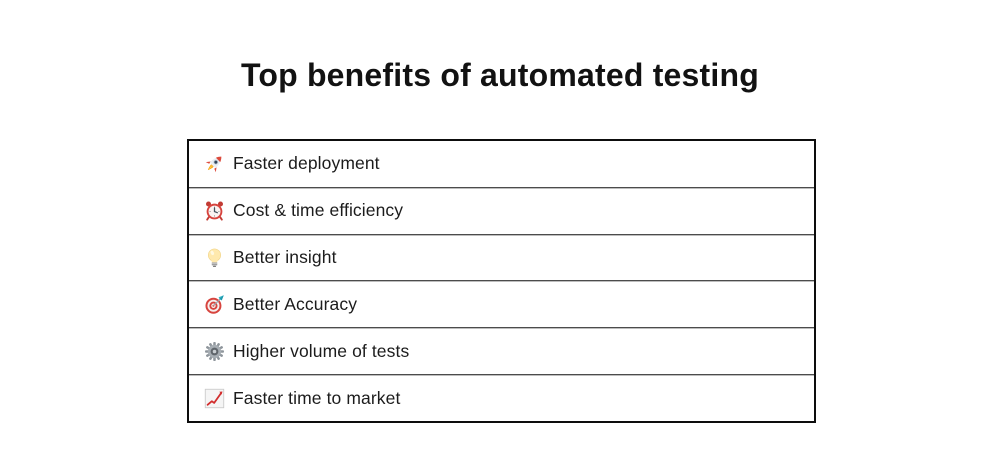 The height and width of the screenshot is (476, 1000). Describe the element at coordinates (214, 210) in the screenshot. I see `alarm-clock-icon` at that location.